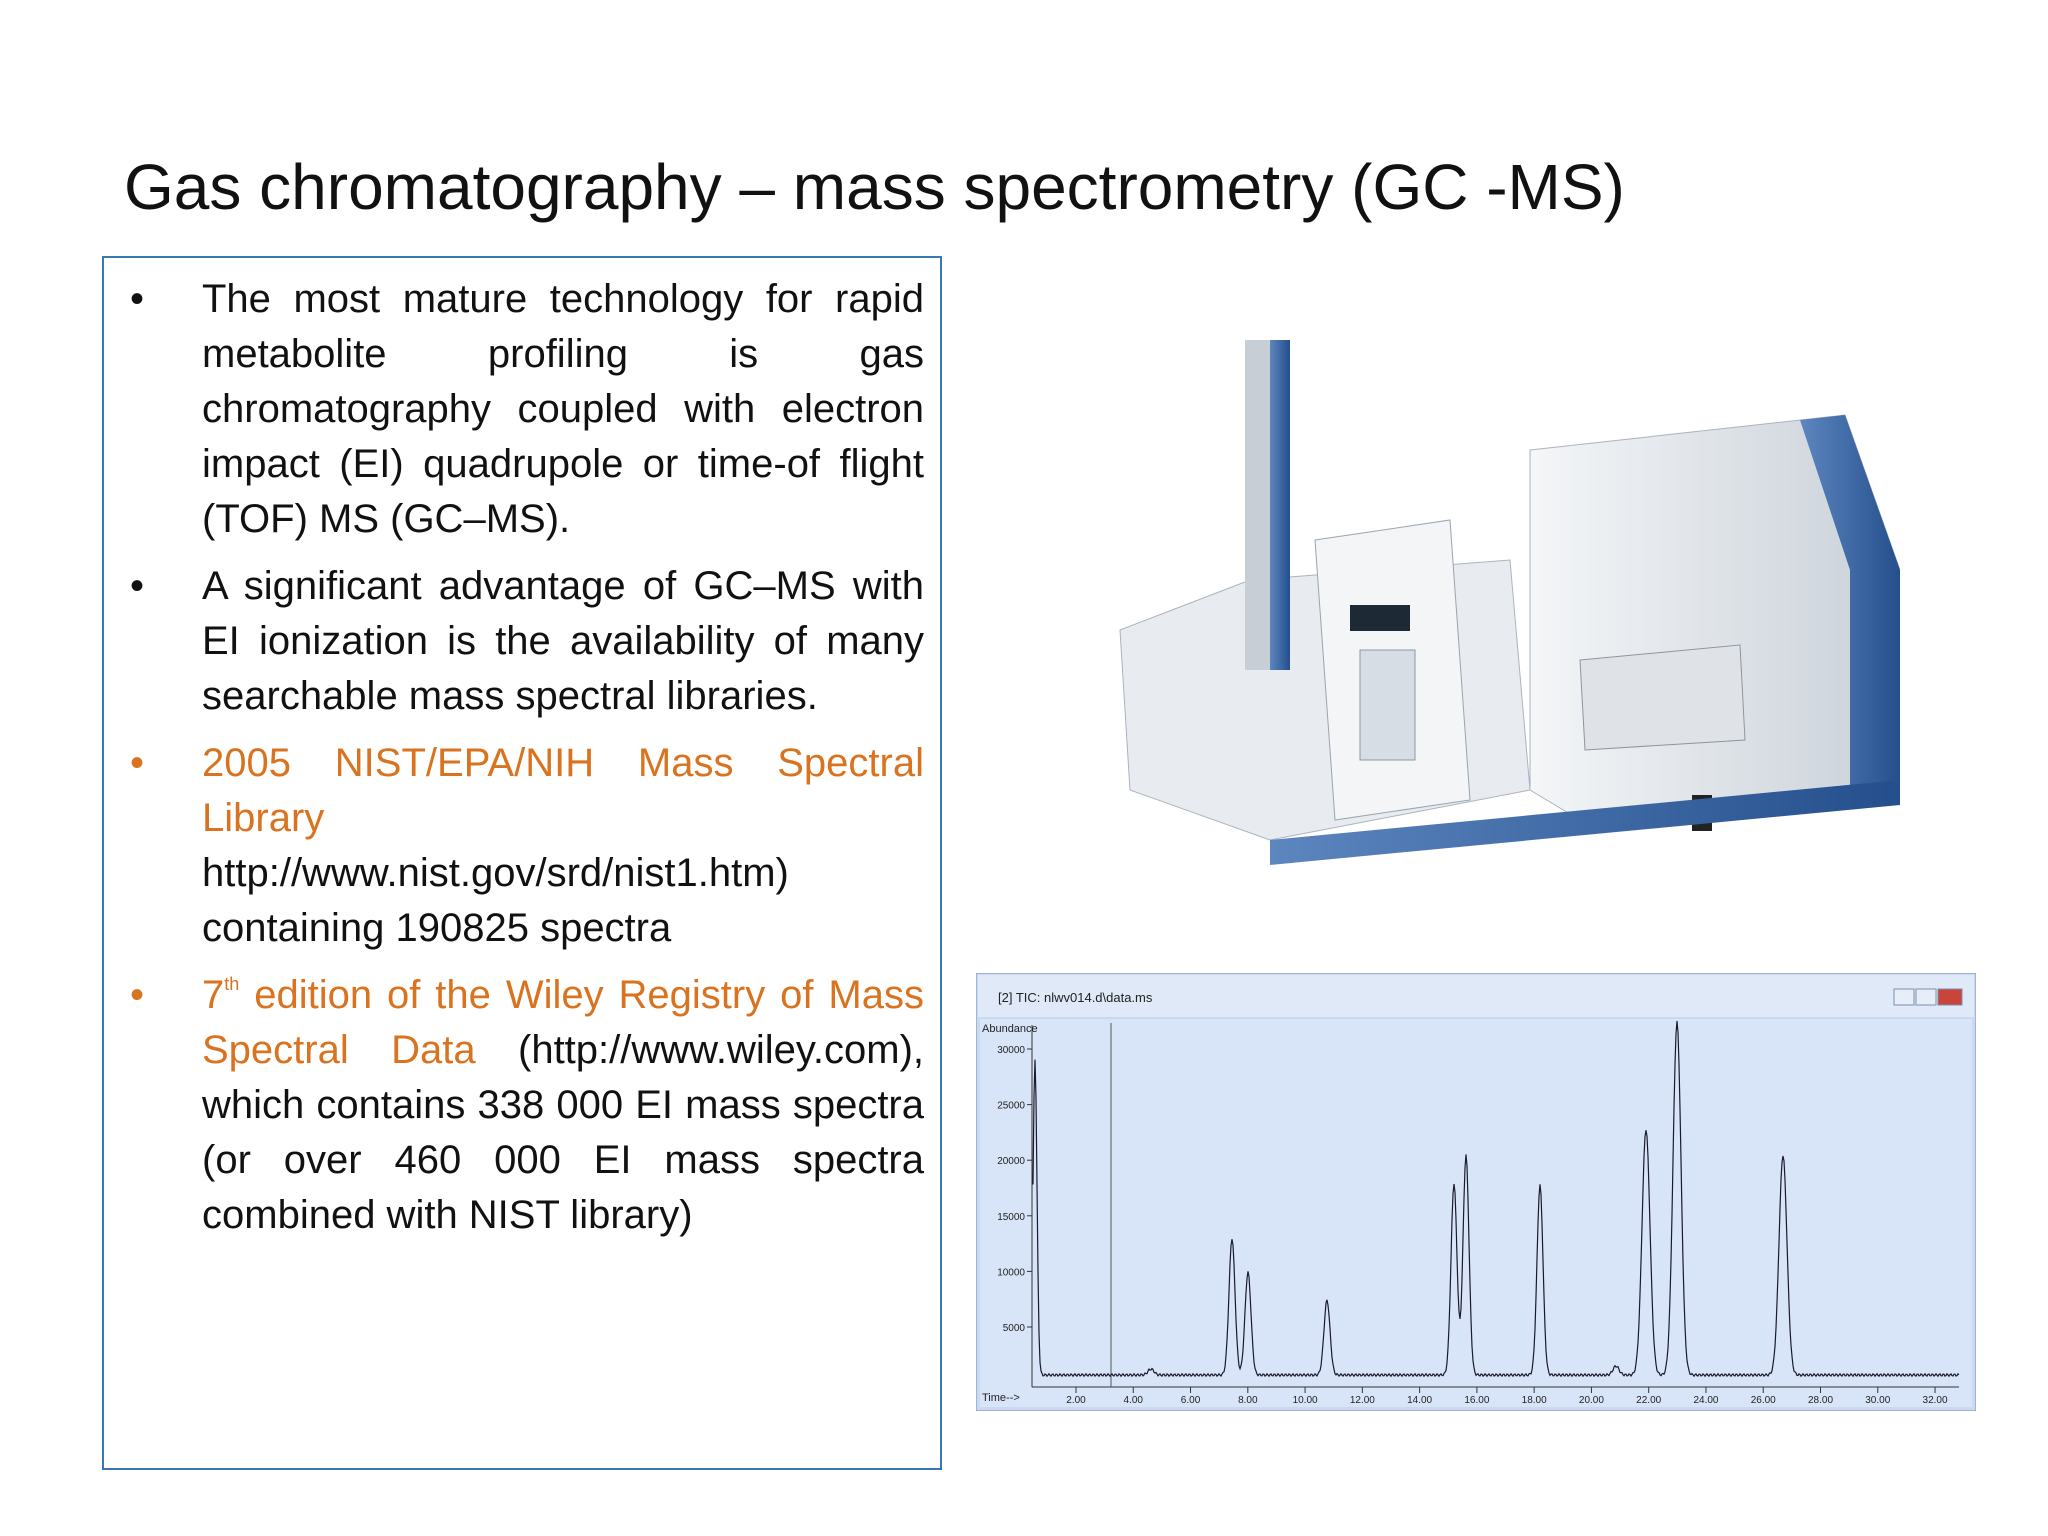 Image resolution: width=2048 pixels, height=1536 pixels. Describe the element at coordinates (1476, 1400) in the screenshot. I see `x-tick-label: 16.00` at that location.